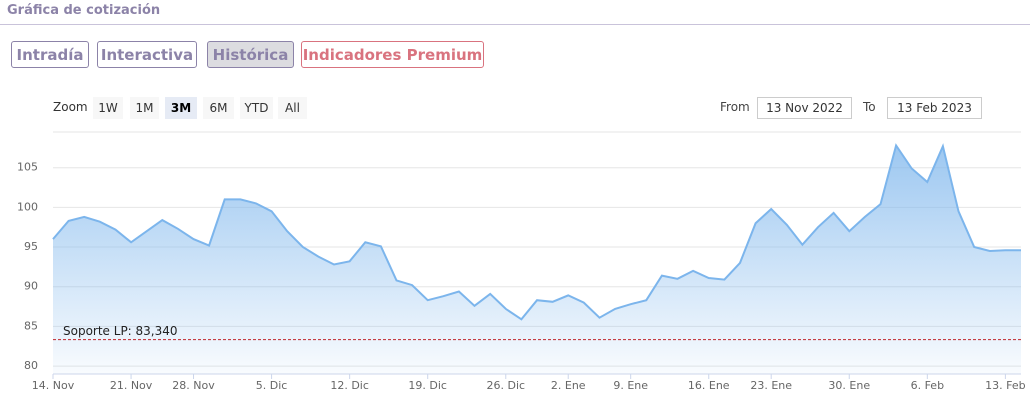  I want to click on y-tick-label: 105, so click(27, 167).